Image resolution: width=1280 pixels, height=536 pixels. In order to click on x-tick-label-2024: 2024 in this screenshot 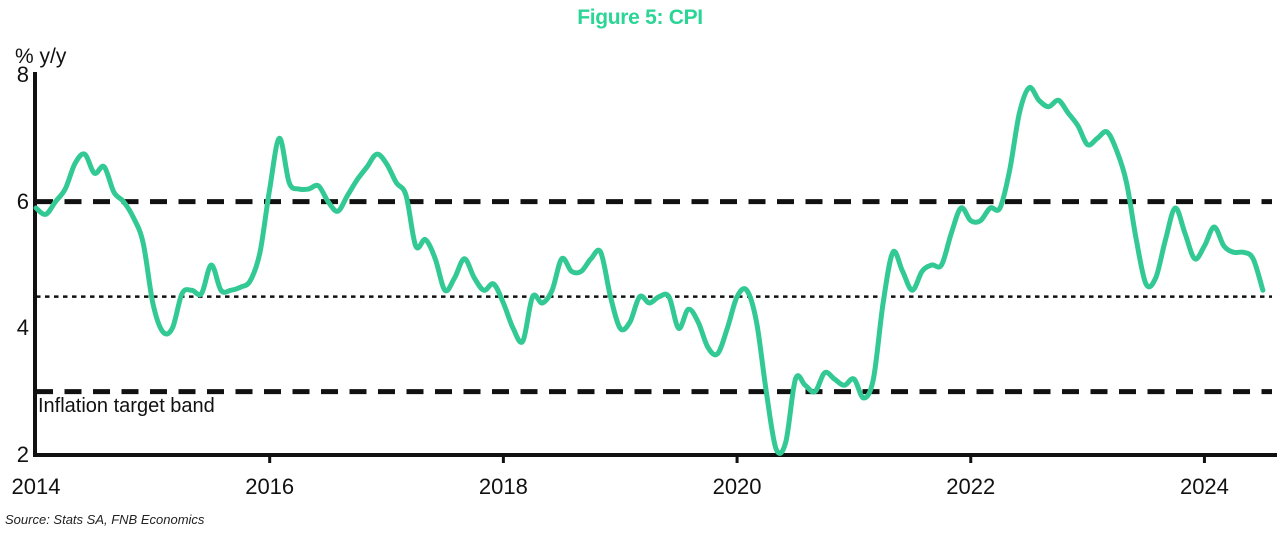, I will do `click(1204, 486)`.